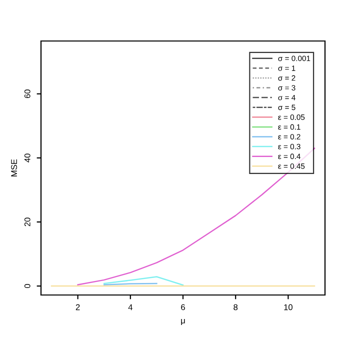  I want to click on x-tick-label: 6, so click(183, 307).